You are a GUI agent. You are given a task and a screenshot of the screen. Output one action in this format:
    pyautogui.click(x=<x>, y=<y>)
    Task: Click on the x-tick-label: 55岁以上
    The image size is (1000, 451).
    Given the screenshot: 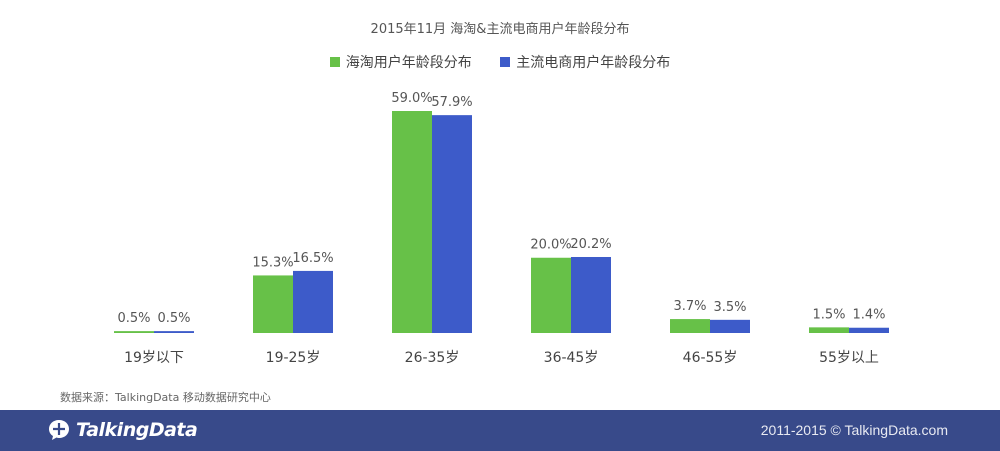 What is the action you would take?
    pyautogui.click(x=849, y=358)
    